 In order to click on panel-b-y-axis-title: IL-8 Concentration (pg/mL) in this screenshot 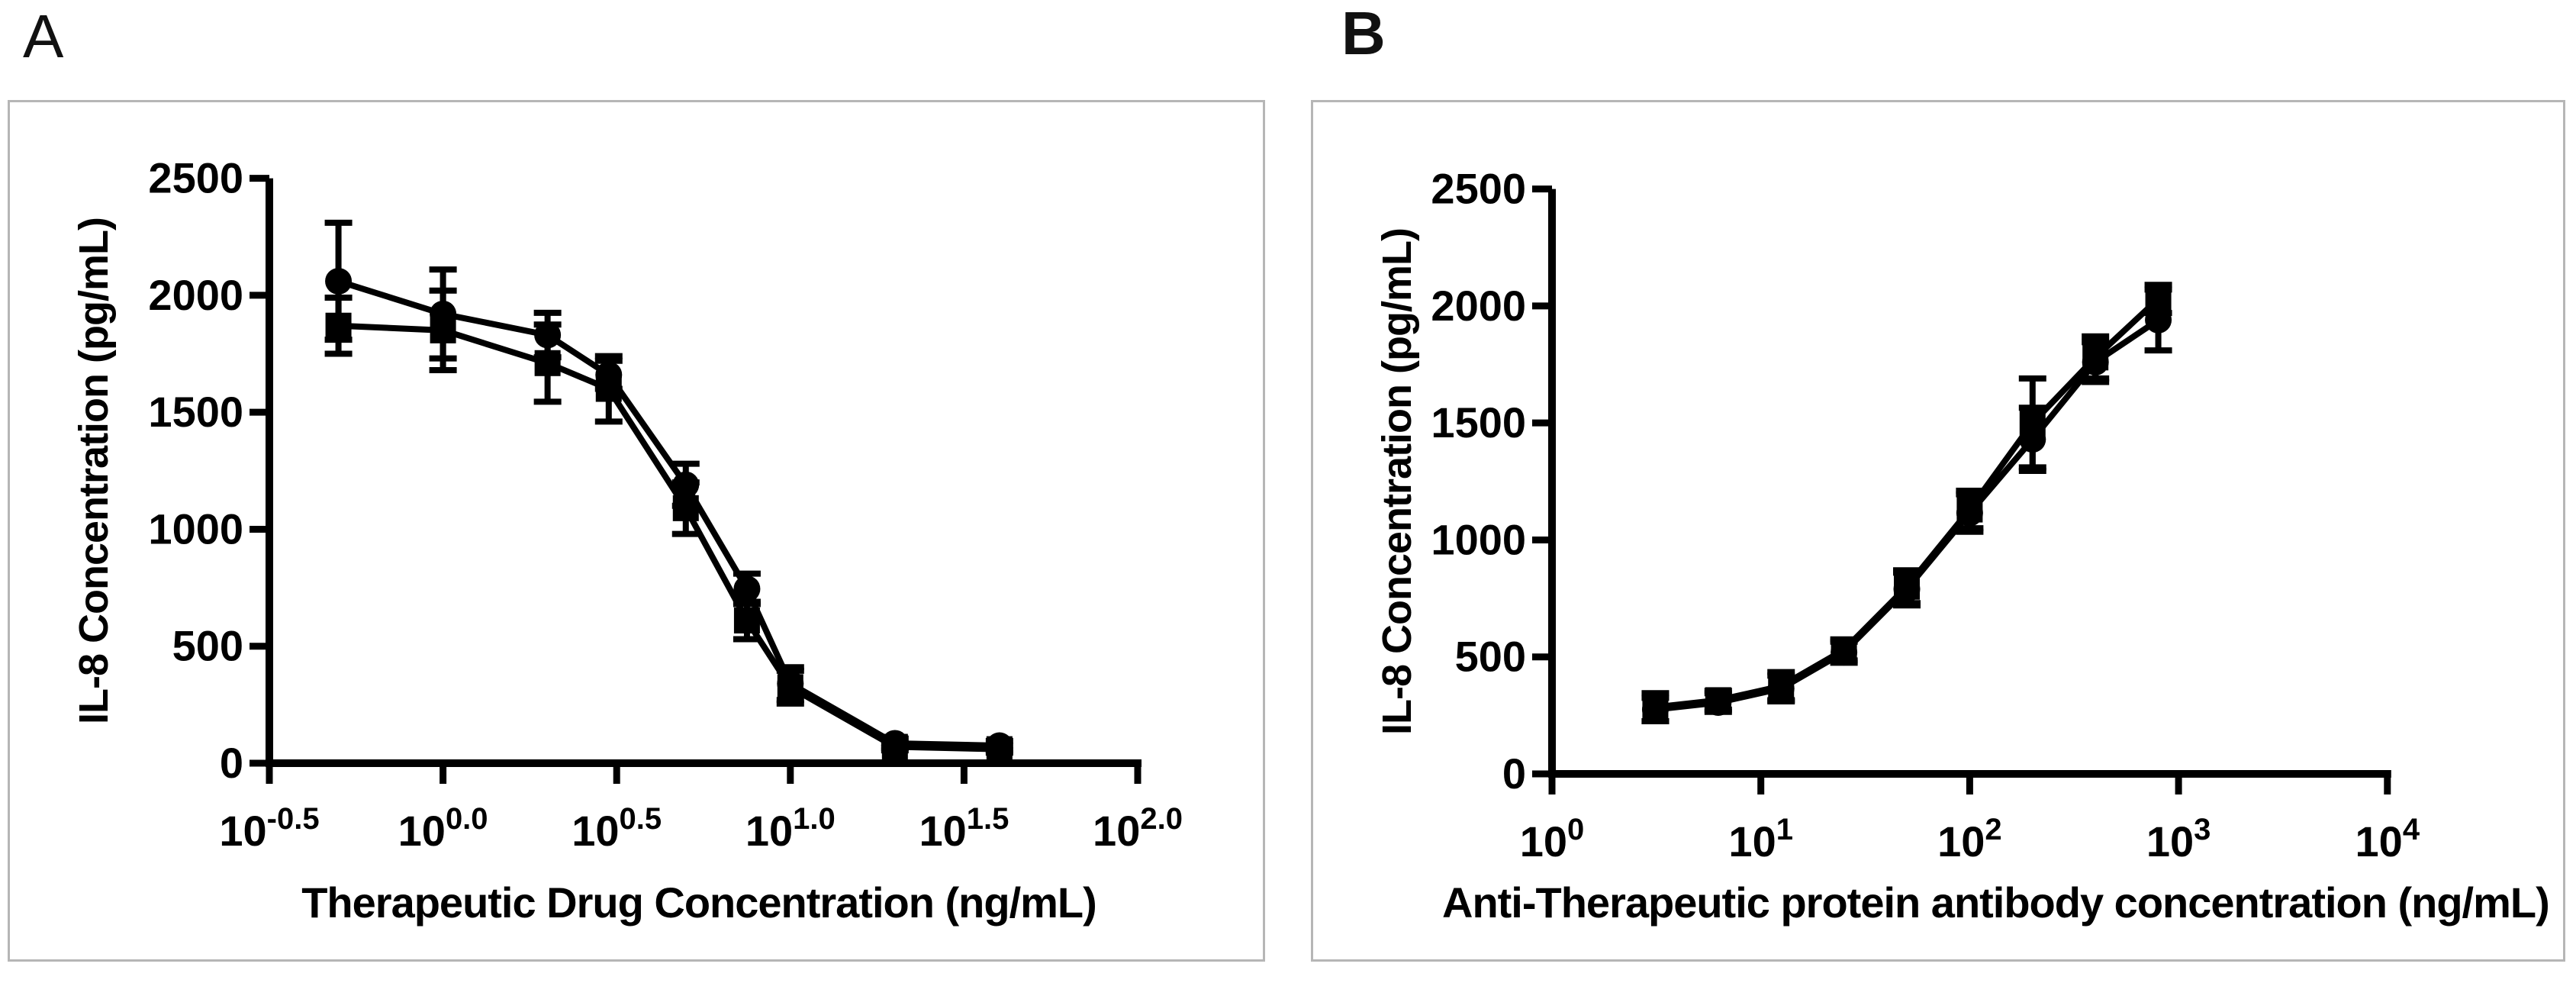, I will do `click(1397, 481)`.